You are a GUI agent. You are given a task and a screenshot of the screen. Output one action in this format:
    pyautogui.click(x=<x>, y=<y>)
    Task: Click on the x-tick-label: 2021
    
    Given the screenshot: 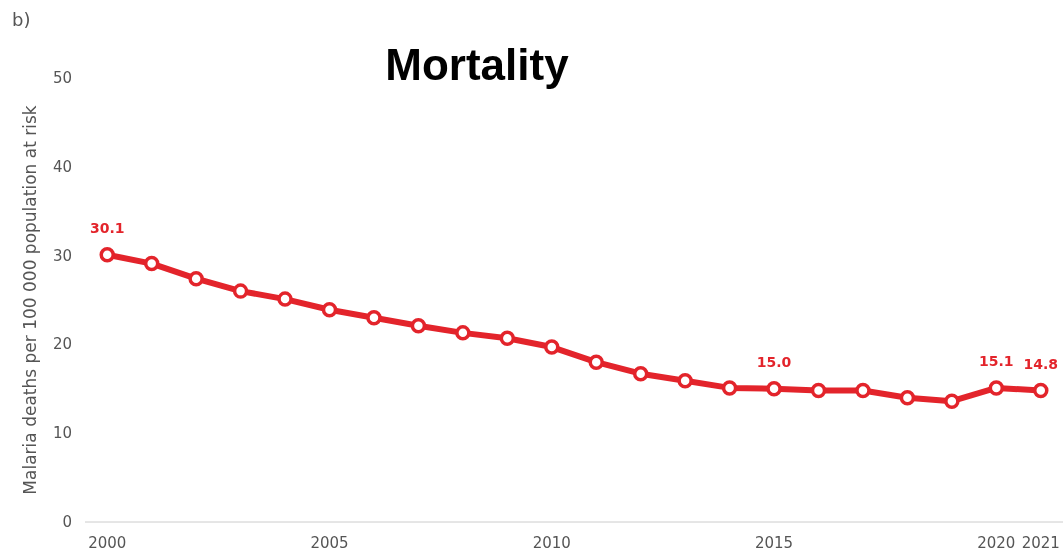 What is the action you would take?
    pyautogui.click(x=1040, y=543)
    